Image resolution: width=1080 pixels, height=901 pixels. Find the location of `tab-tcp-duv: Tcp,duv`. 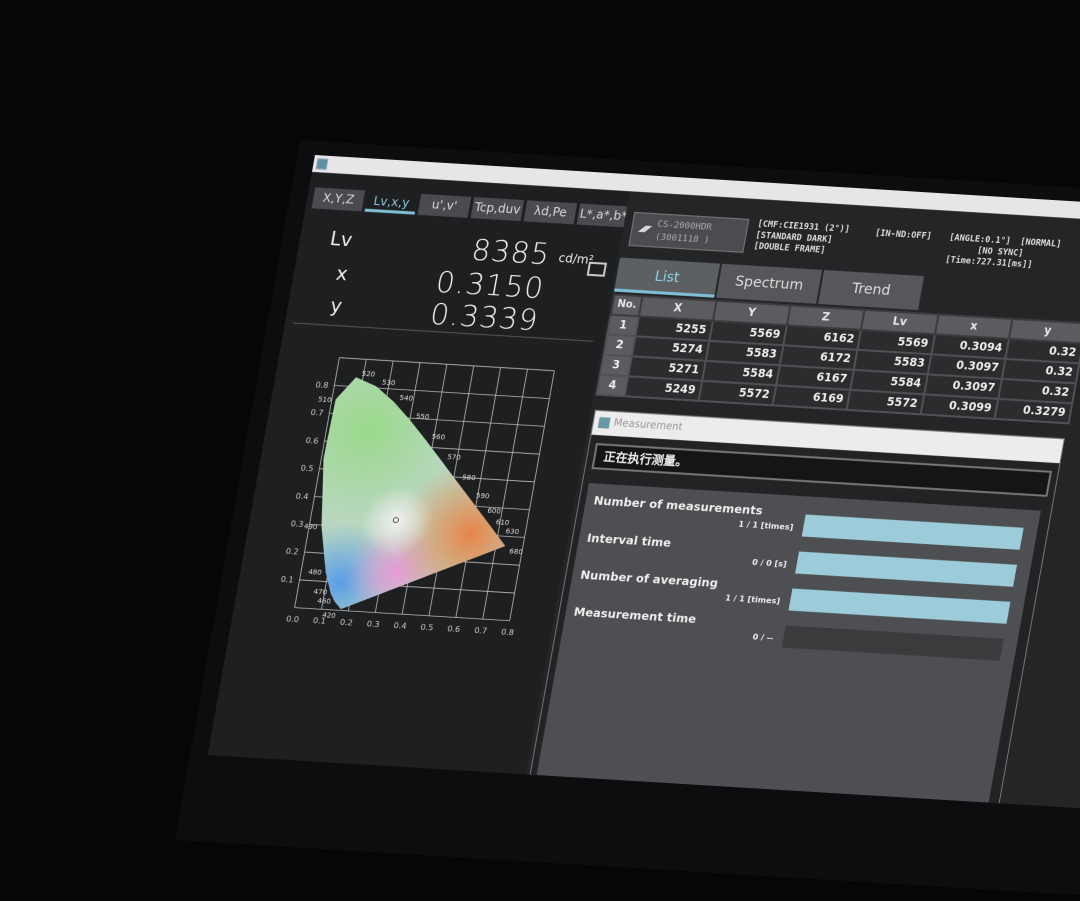

tab-tcp-duv: Tcp,duv is located at coordinates (497, 209).